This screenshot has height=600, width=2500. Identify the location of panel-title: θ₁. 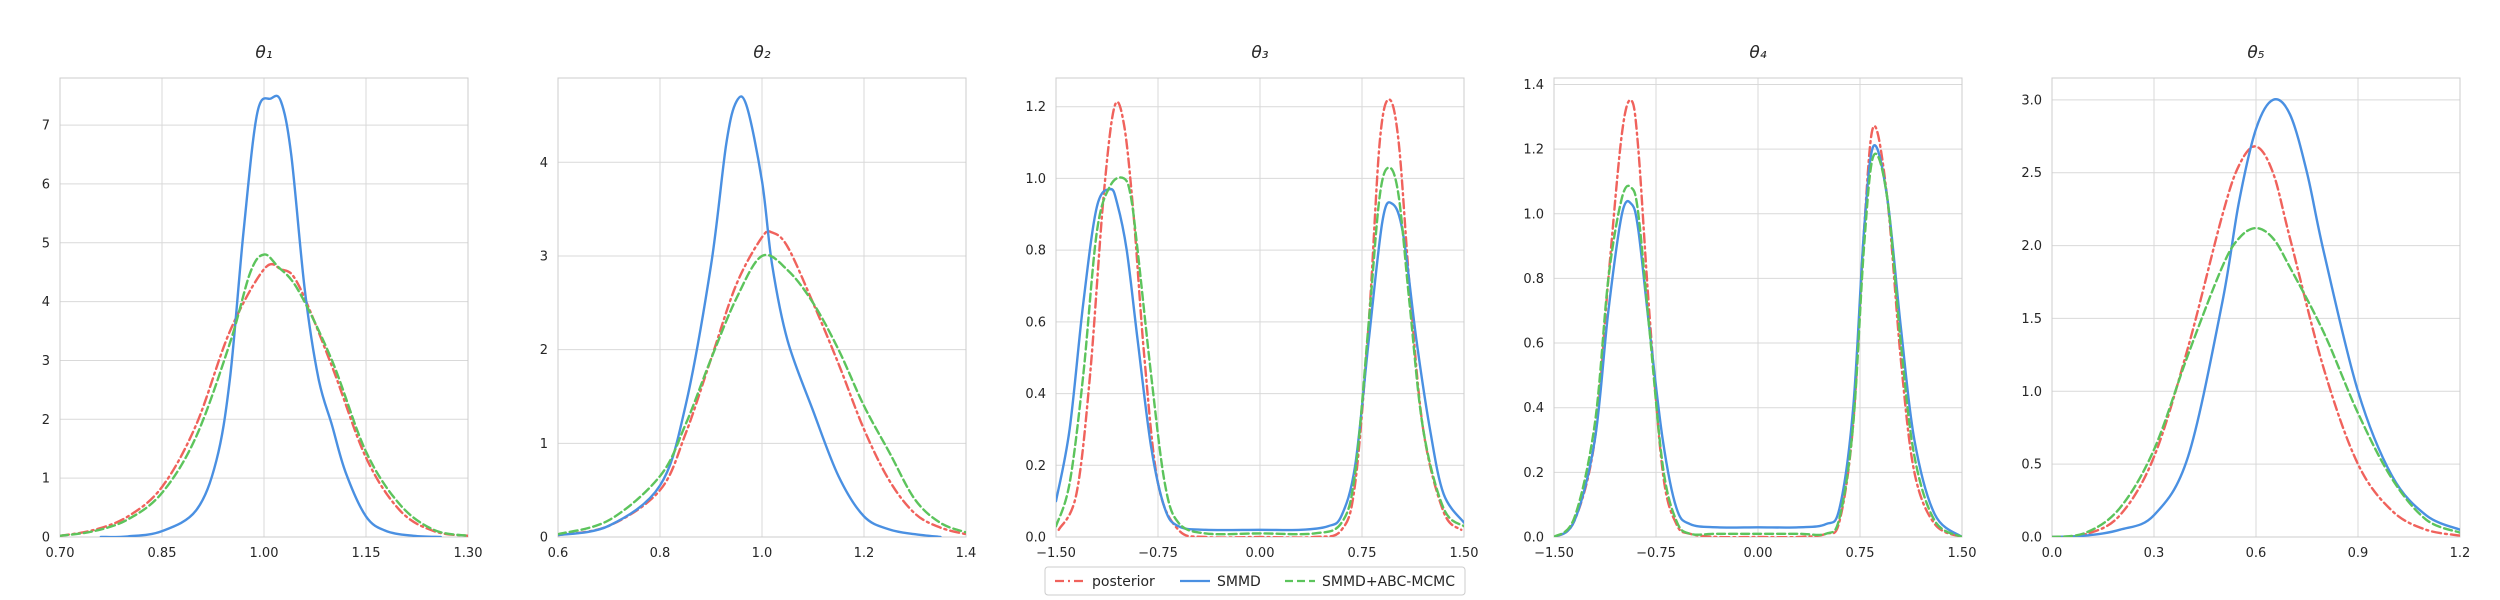
(263, 53).